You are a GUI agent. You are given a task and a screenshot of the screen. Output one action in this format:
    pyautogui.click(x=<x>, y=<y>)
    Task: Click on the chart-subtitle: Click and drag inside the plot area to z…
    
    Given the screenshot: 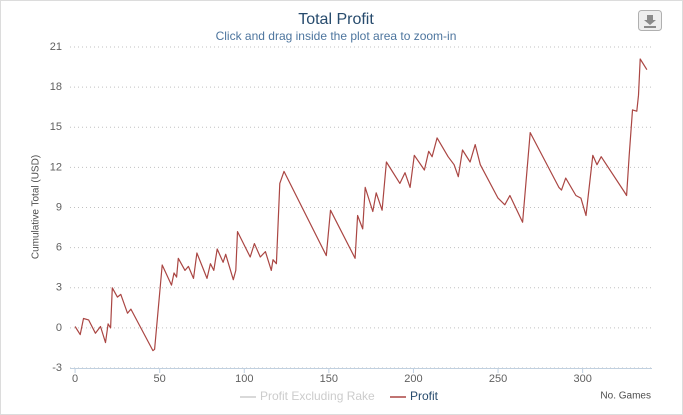 What is the action you would take?
    pyautogui.click(x=336, y=36)
    